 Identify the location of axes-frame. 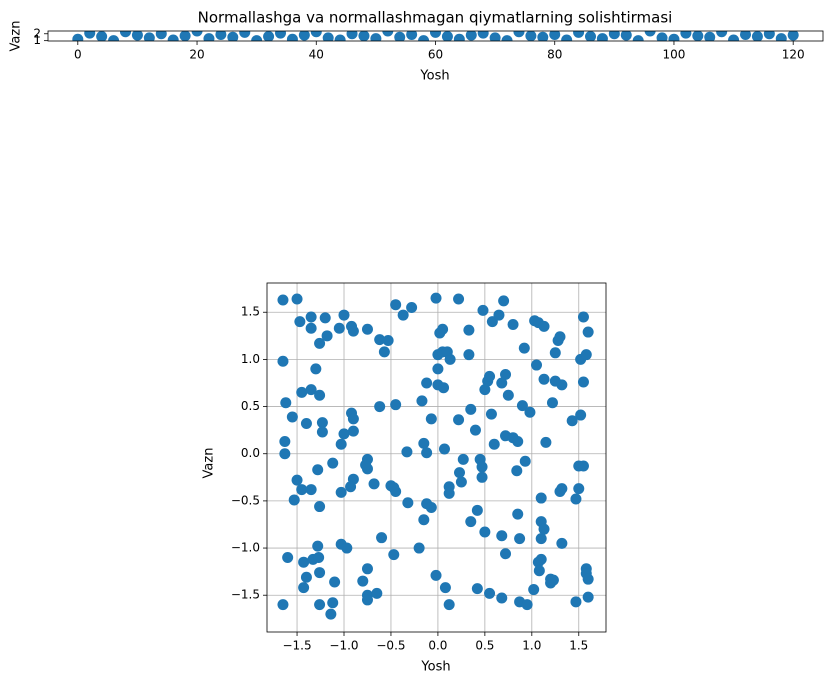
(435, 36).